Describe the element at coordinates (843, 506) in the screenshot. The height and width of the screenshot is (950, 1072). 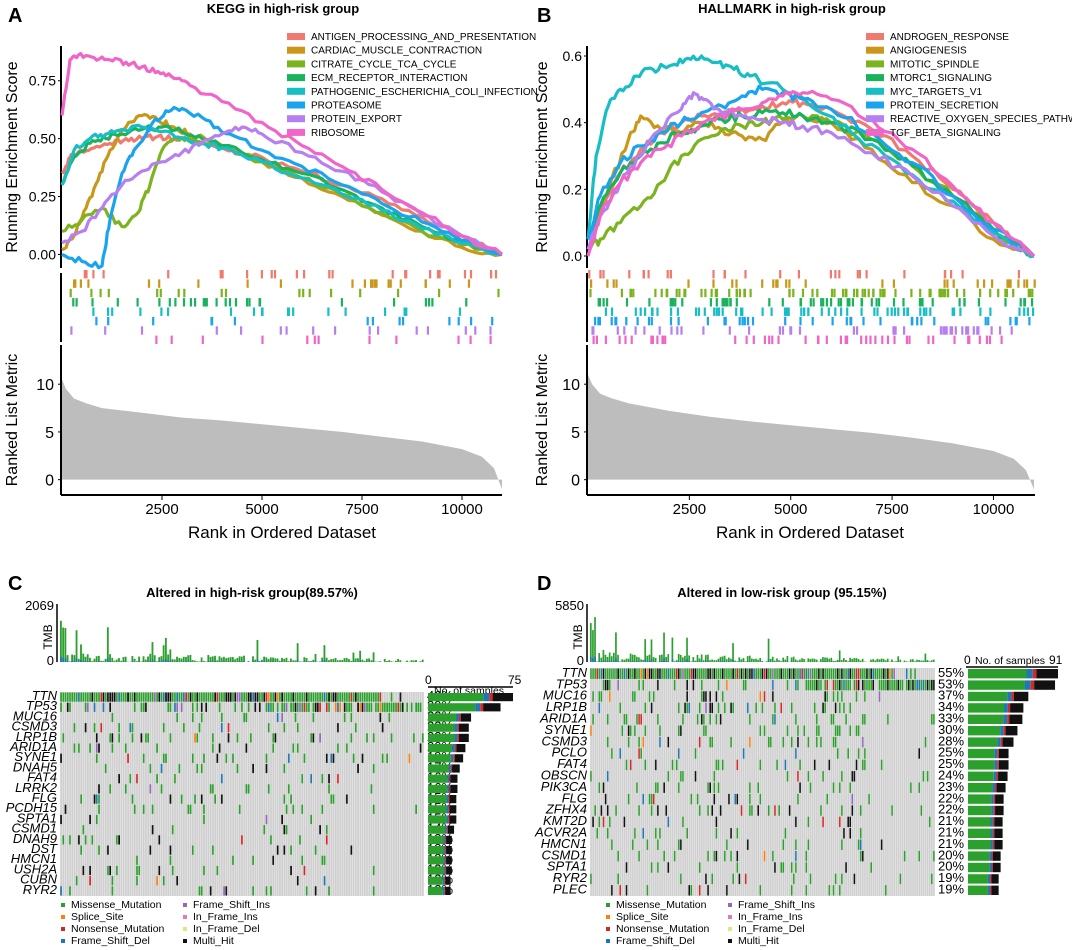
I see `x-ticks: 2500 5000 7500 10000` at that location.